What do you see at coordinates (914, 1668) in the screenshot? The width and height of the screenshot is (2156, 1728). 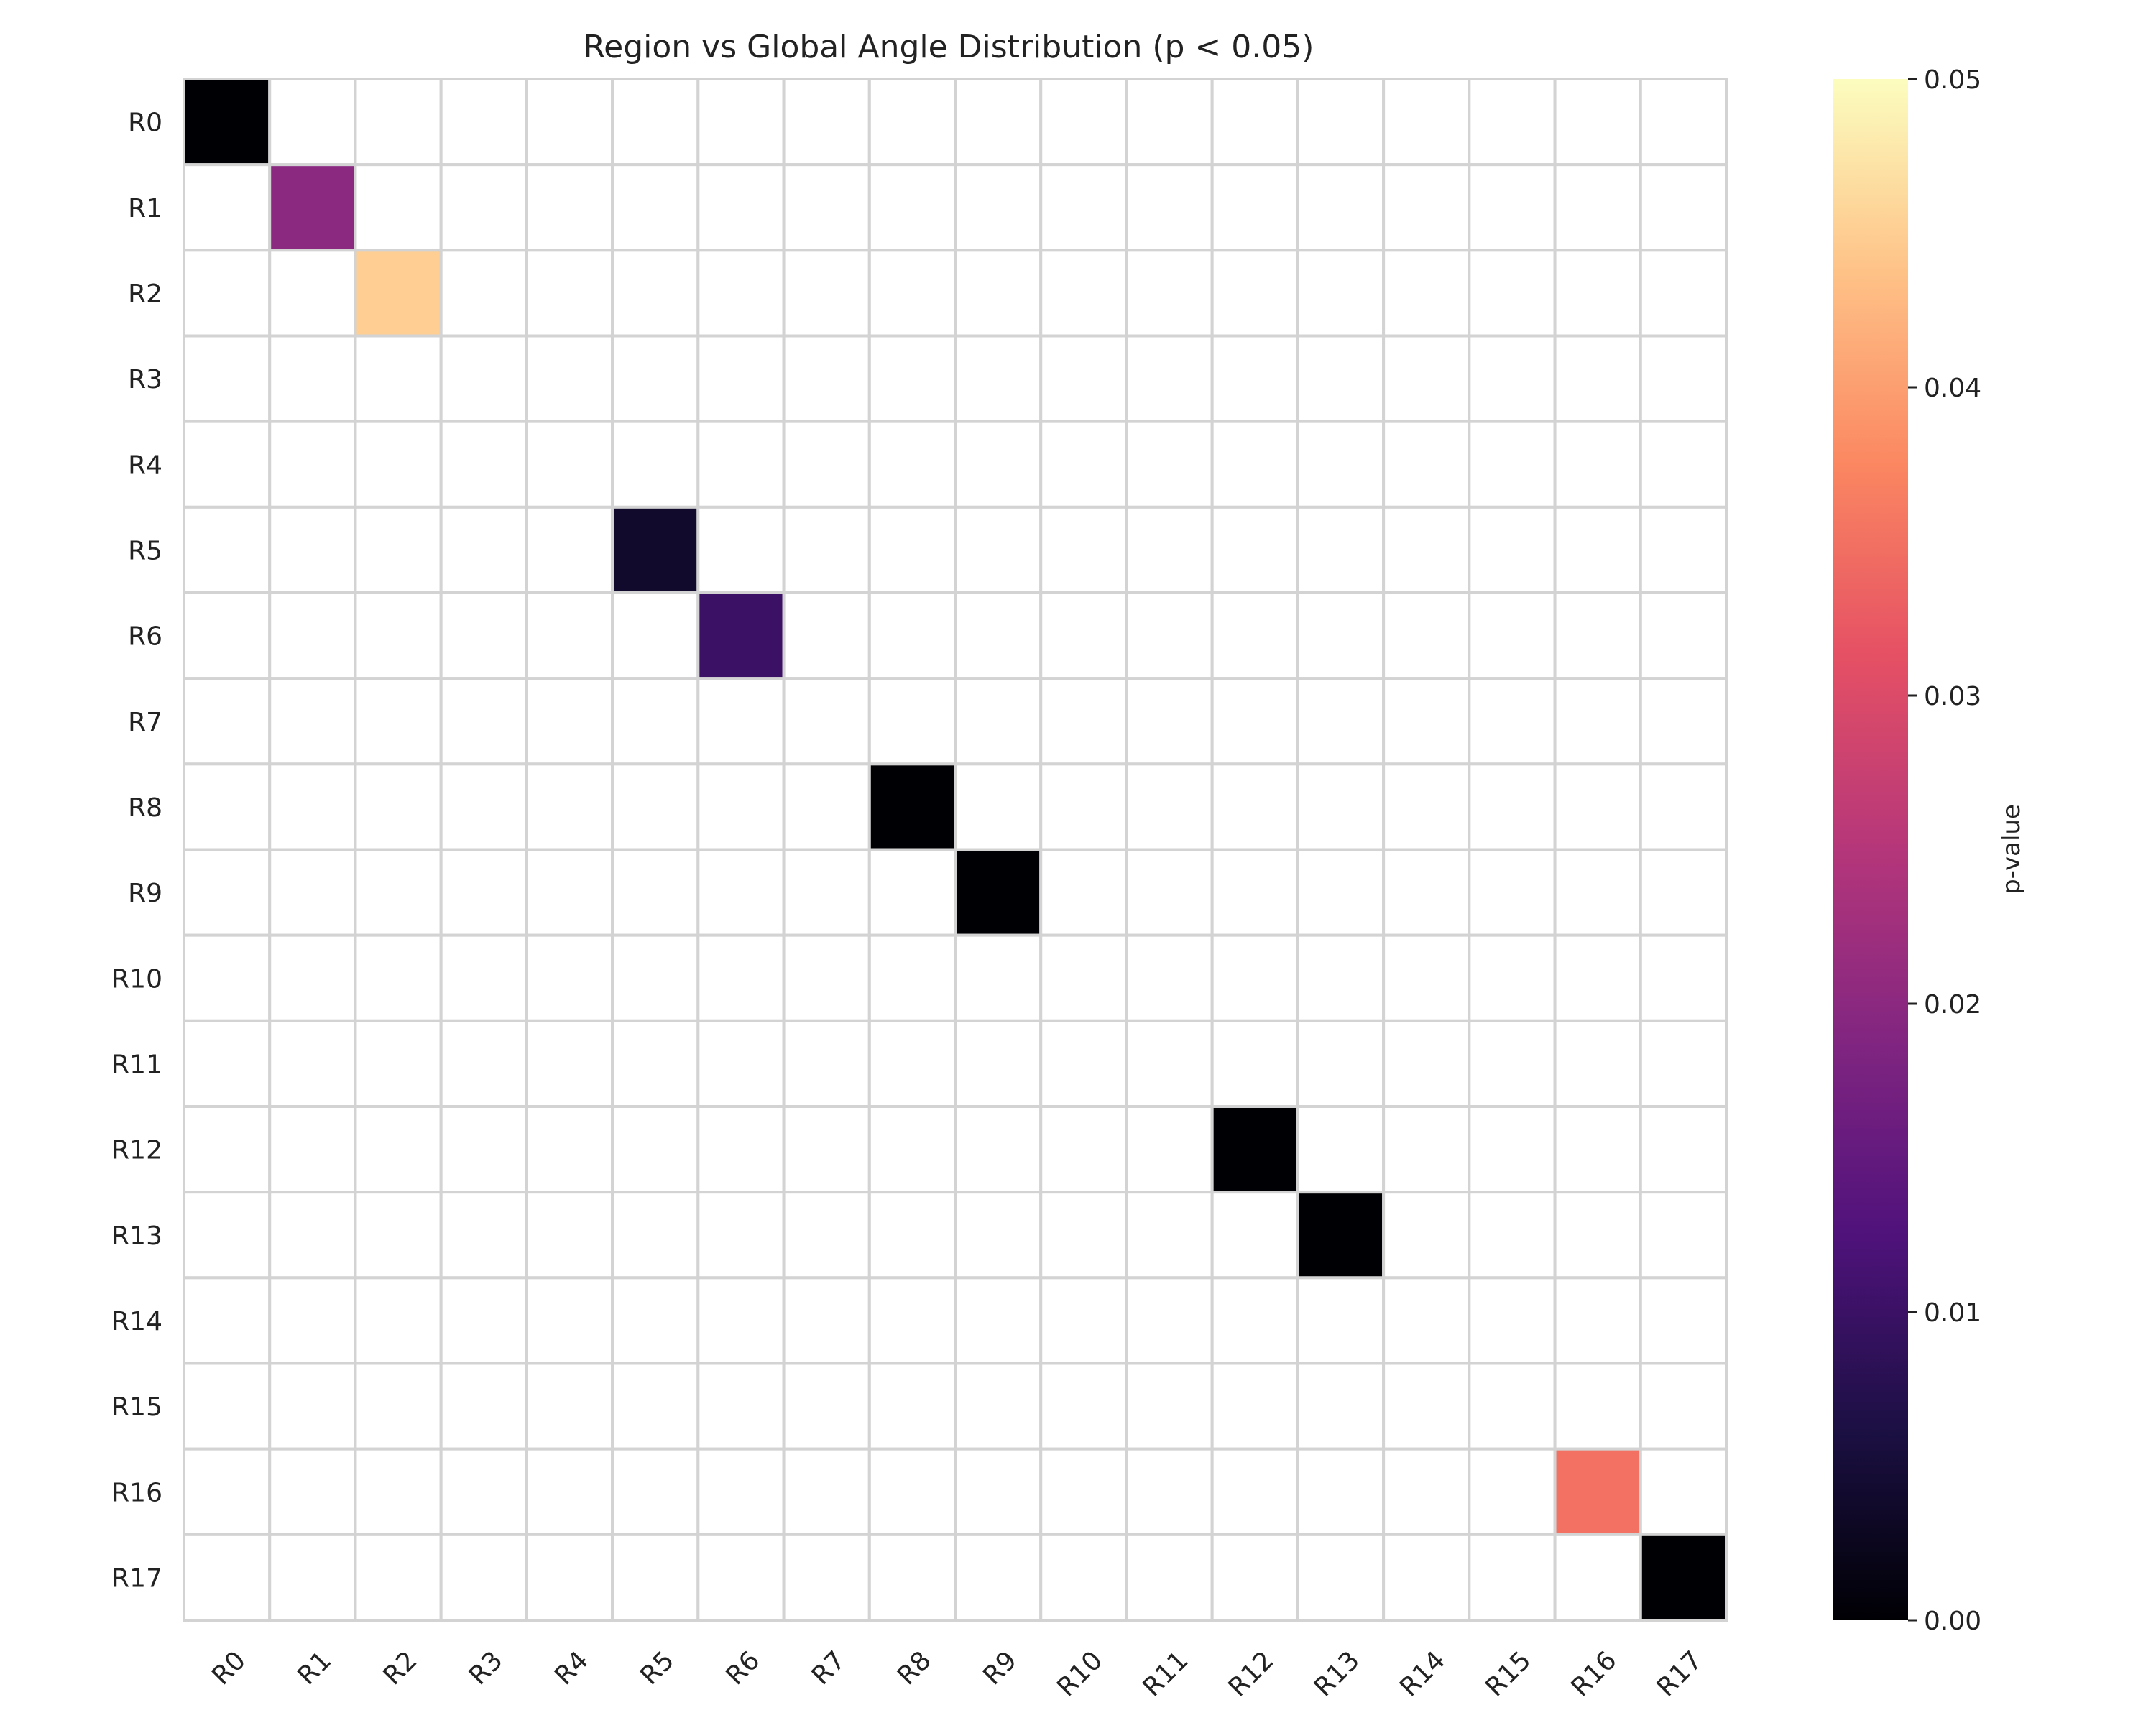 I see `x-tick-label: R8` at bounding box center [914, 1668].